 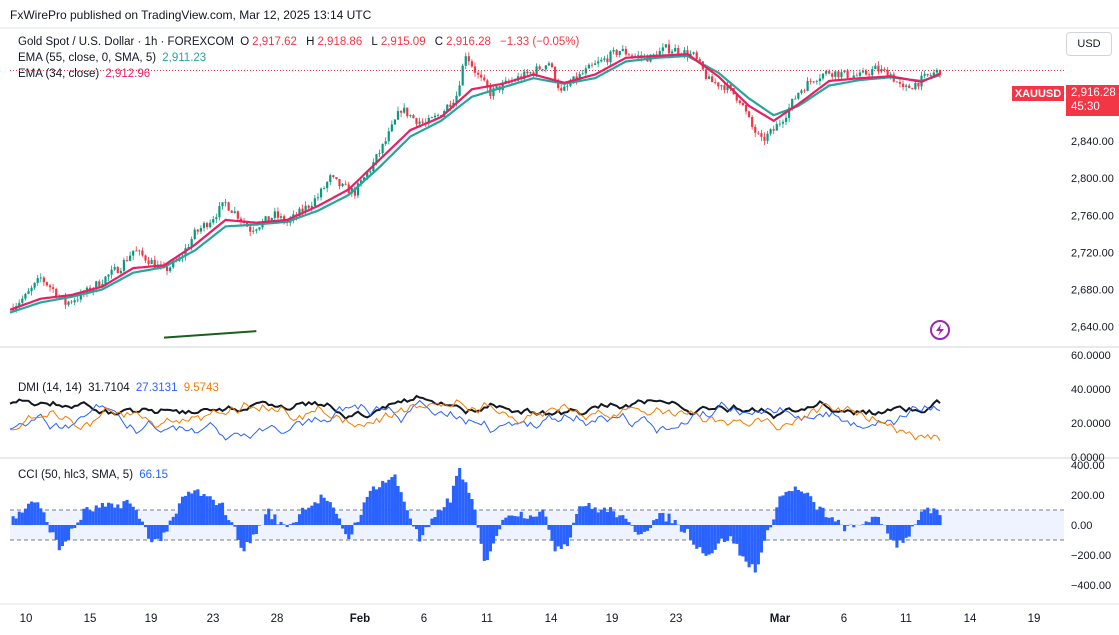 What do you see at coordinates (1085, 107) in the screenshot?
I see `bar-countdown: 45:30` at bounding box center [1085, 107].